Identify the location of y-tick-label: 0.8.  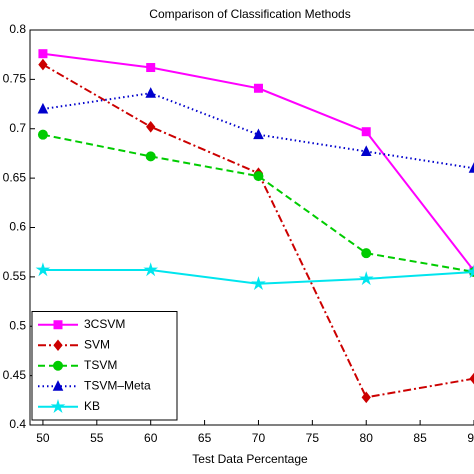
(17, 29).